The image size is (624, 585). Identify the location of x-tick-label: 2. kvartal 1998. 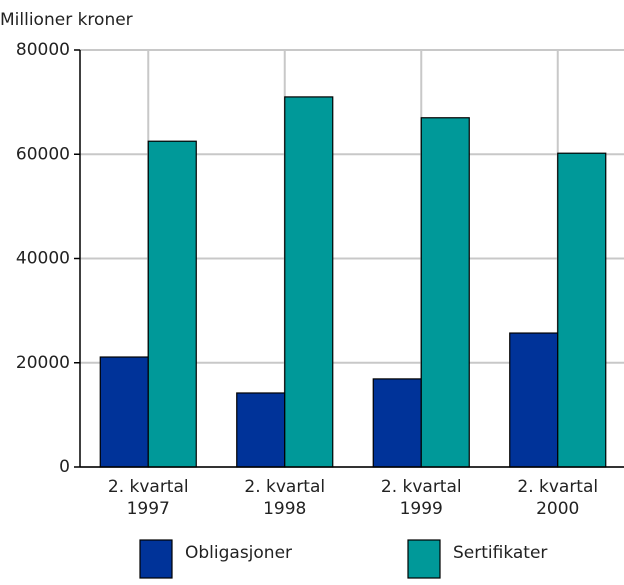
(284, 498).